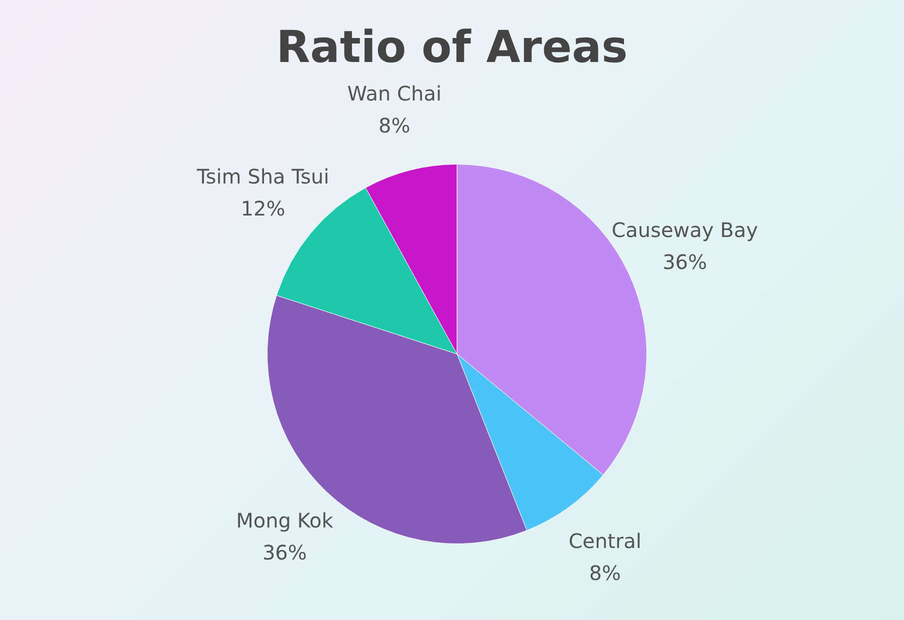 The height and width of the screenshot is (620, 904). Describe the element at coordinates (685, 230) in the screenshot. I see `slice-label: Causeway Bay` at that location.